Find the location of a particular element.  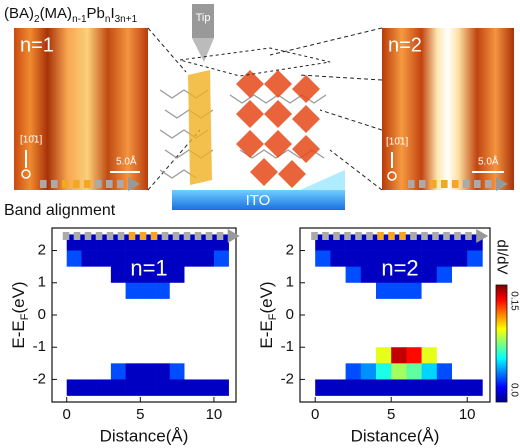

y-tick-label: 0 is located at coordinates (290, 314).